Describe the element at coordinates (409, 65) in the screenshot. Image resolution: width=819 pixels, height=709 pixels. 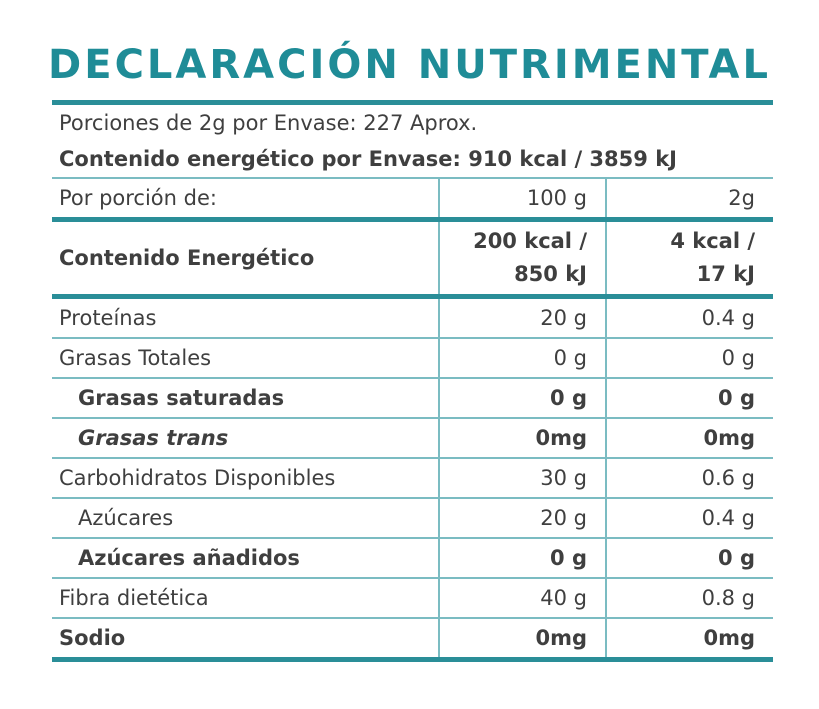
I see `title: DECLARACIÓN NUTRIMENTAL` at that location.